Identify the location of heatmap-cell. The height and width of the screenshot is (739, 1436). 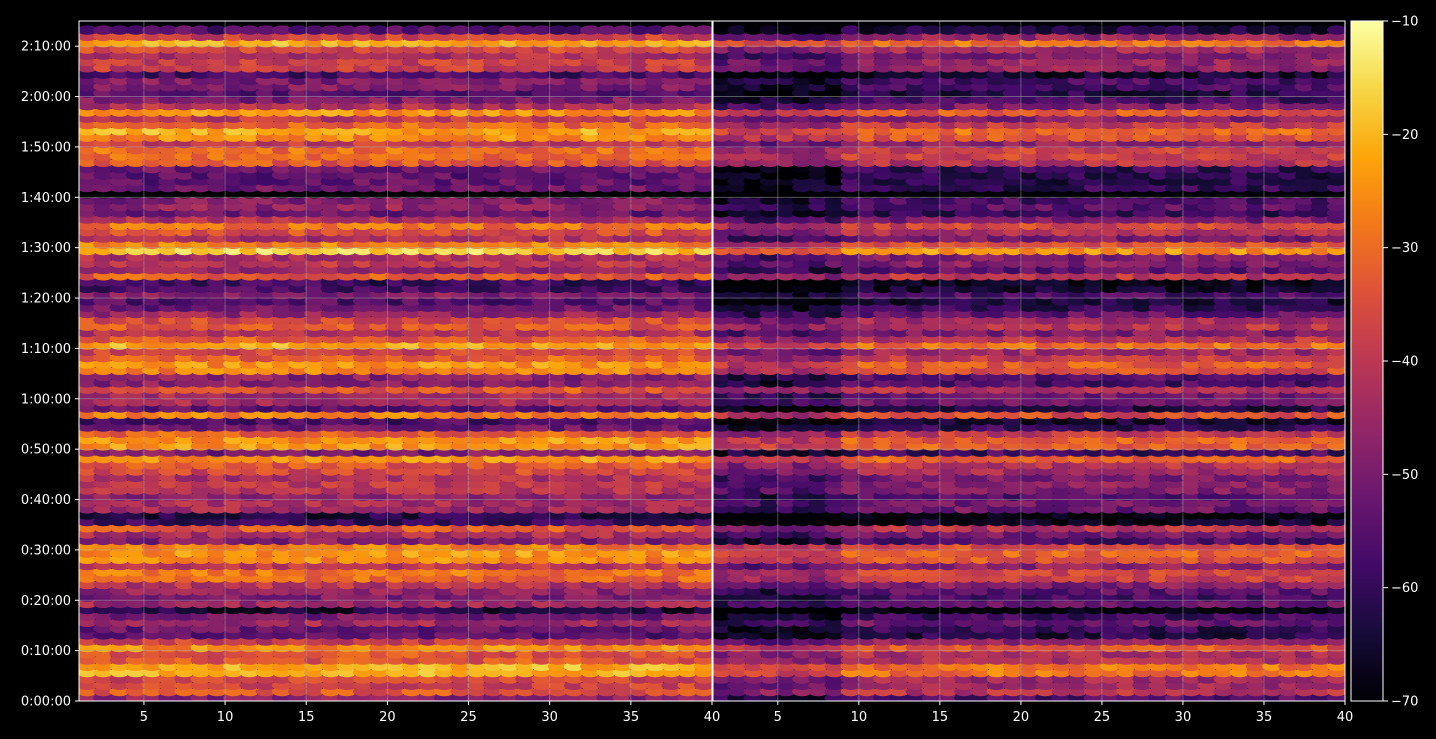
(702, 30).